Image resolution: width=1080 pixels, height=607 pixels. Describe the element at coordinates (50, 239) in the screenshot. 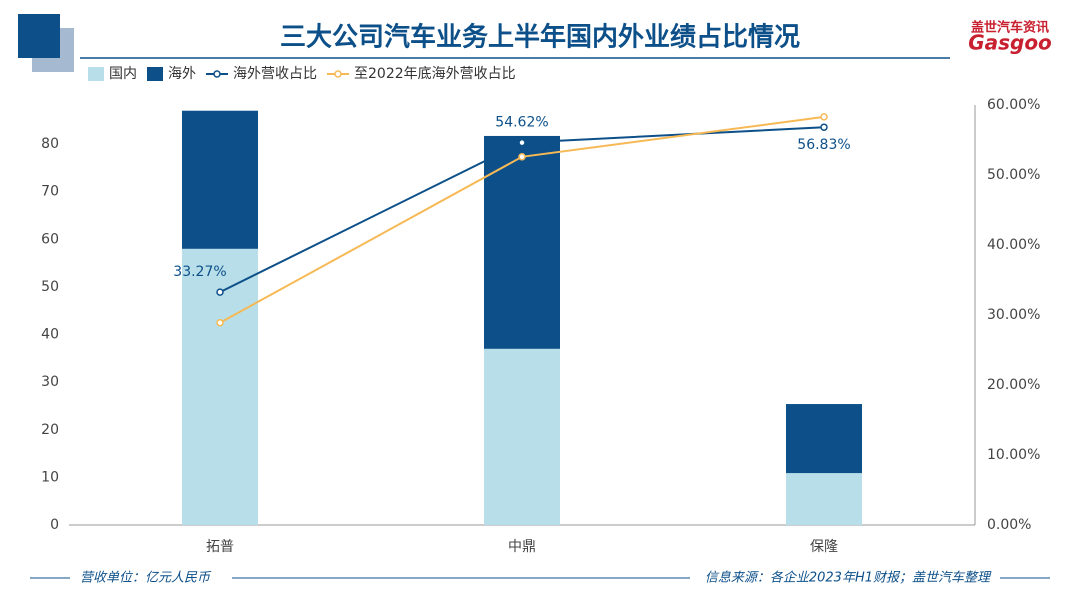

I see `y-tick-label: 60` at that location.